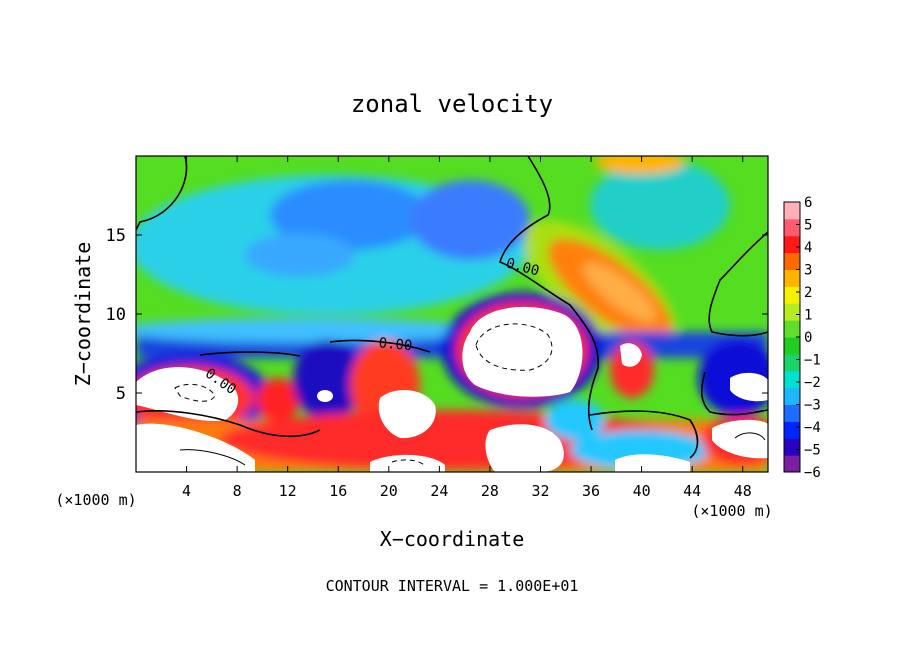 The width and height of the screenshot is (904, 654). Describe the element at coordinates (452, 586) in the screenshot. I see `contour-interval-footer: CONTOUR INTERVAL = 1.000E+01` at that location.